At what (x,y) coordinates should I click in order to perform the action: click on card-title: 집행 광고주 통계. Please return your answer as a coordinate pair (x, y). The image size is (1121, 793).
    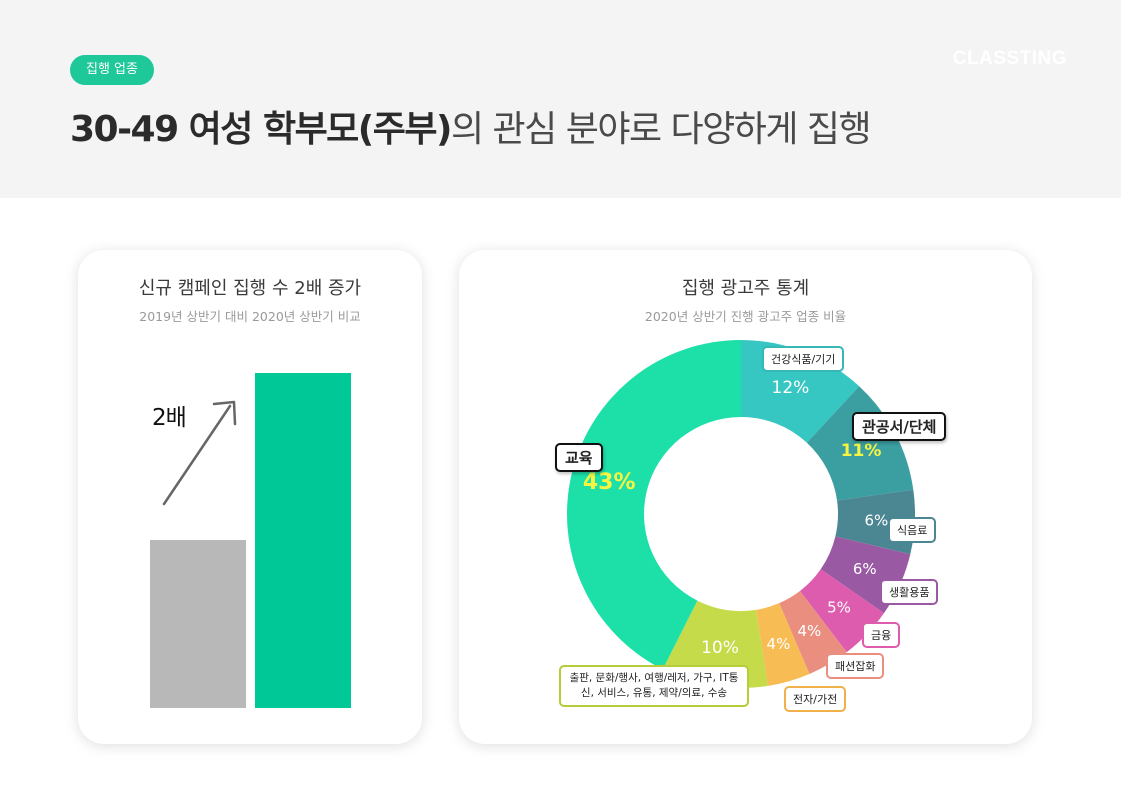
    Looking at the image, I should click on (745, 288).